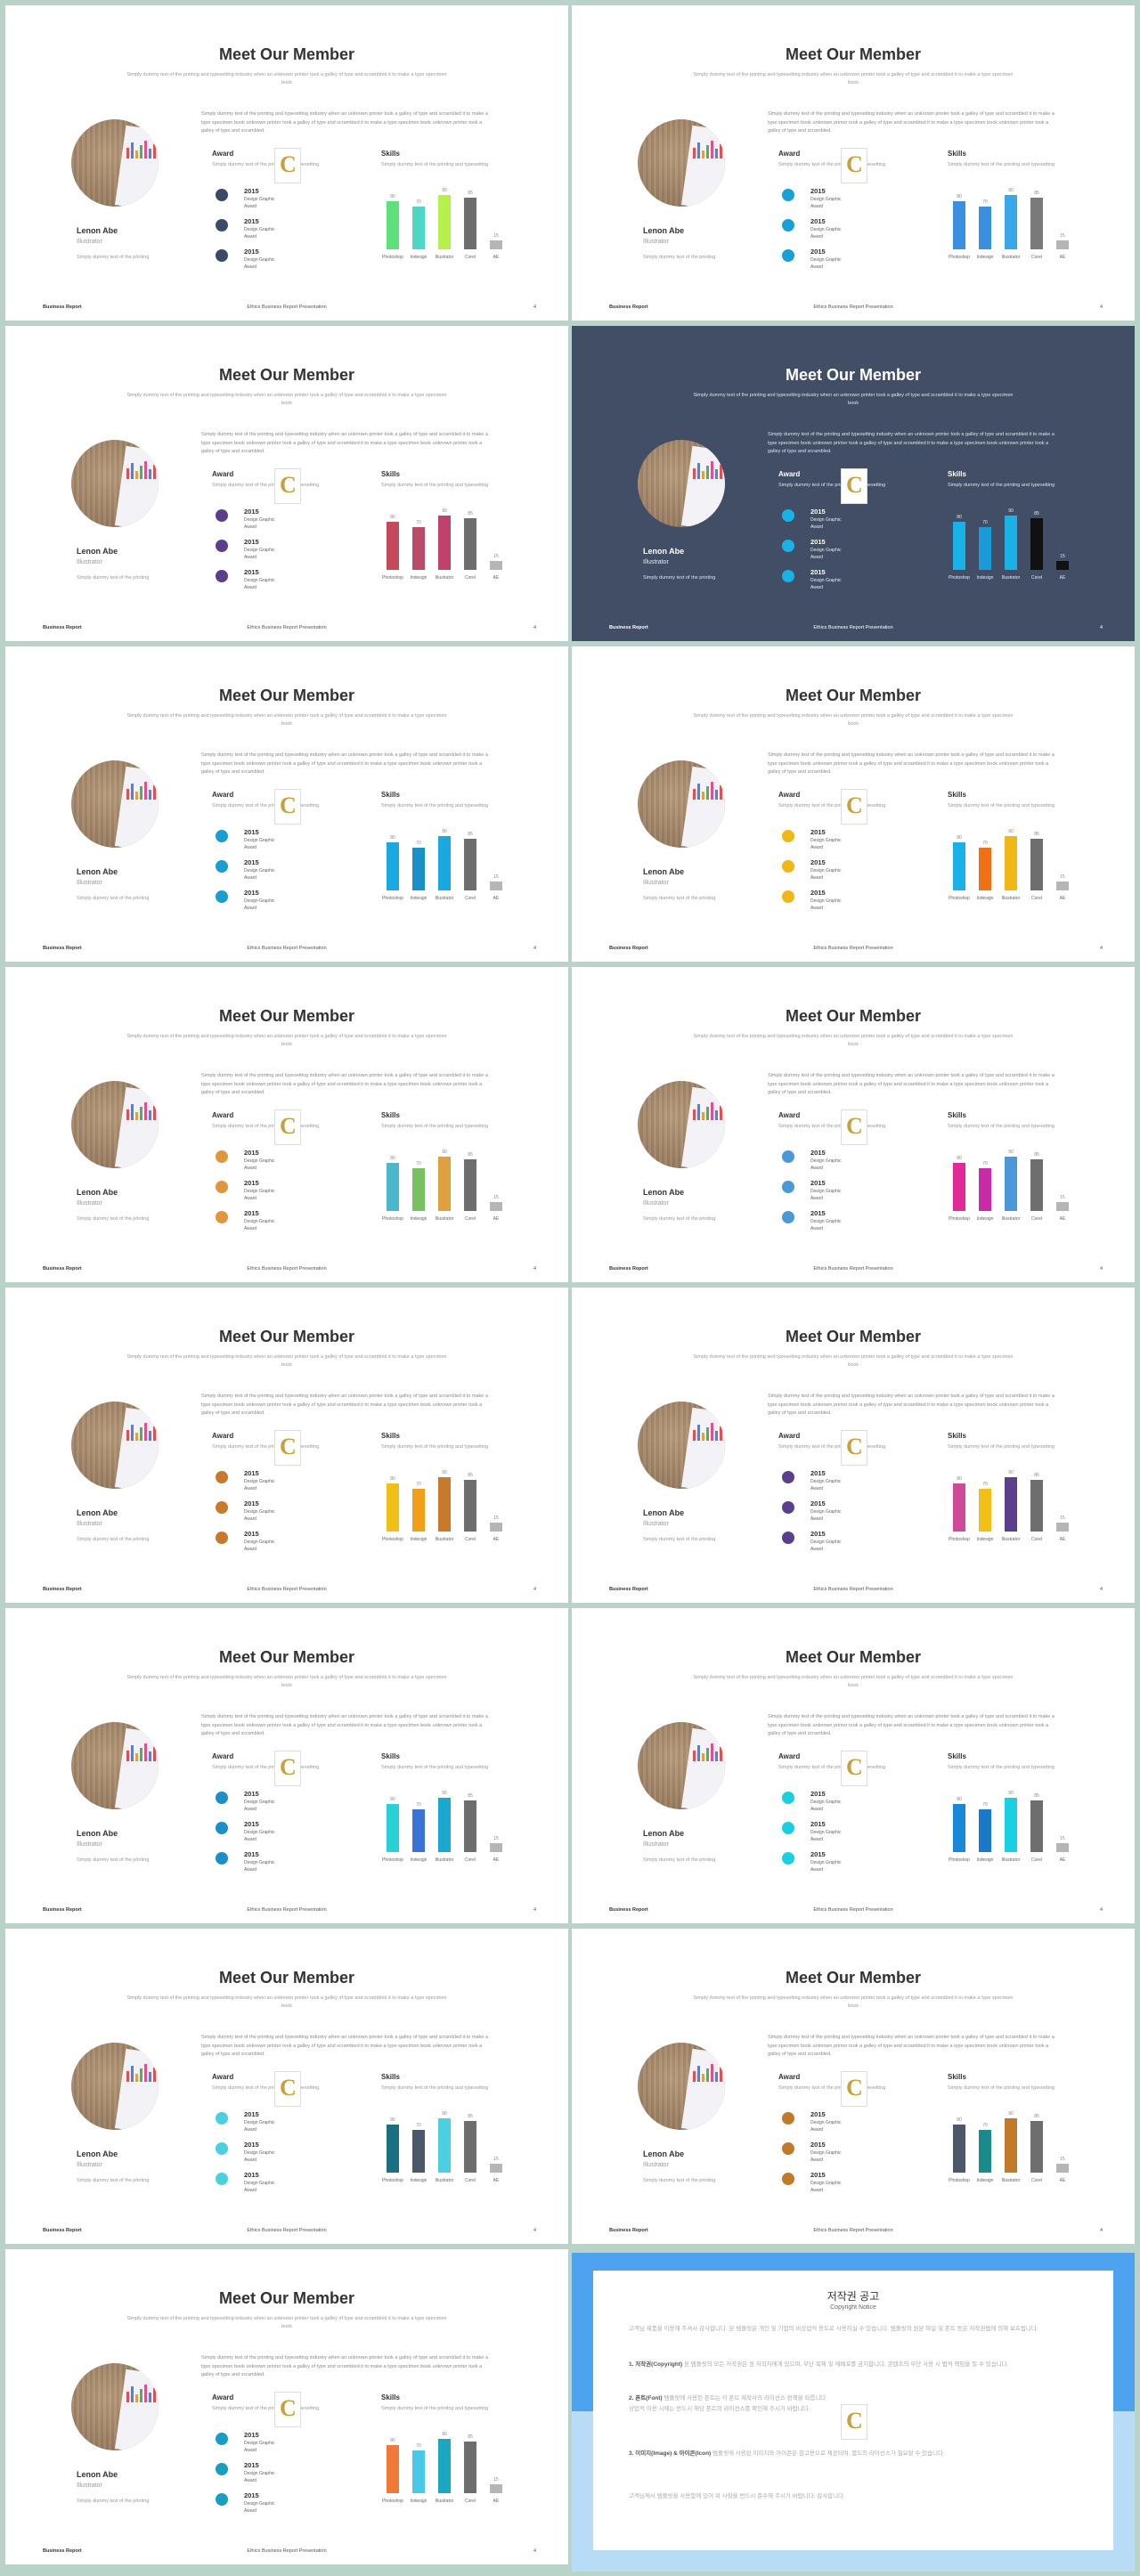  I want to click on footer-left: Business Report, so click(62, 627).